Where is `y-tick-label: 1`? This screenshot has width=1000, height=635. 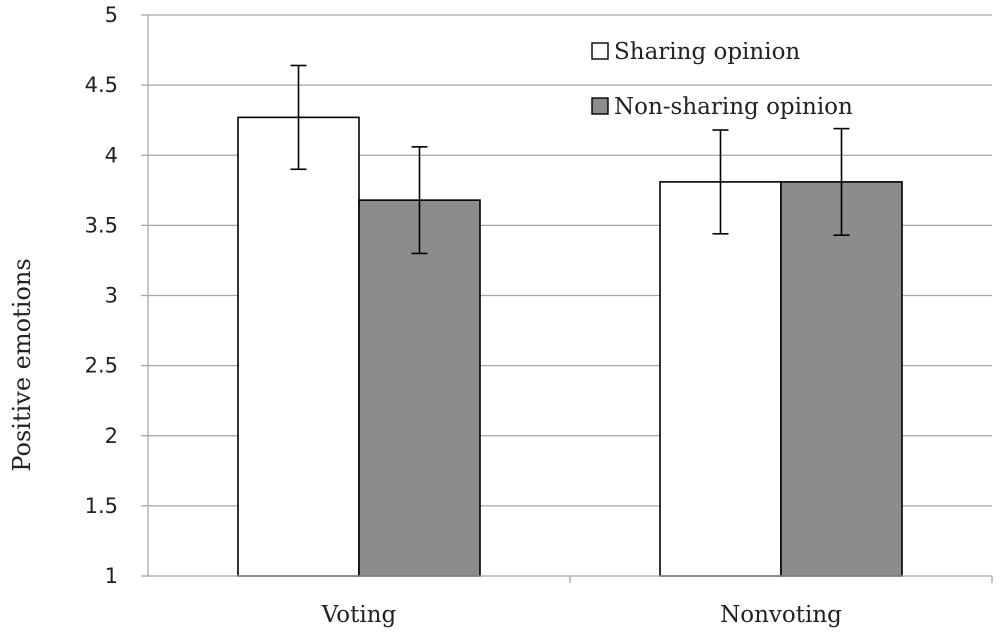 y-tick-label: 1 is located at coordinates (111, 576).